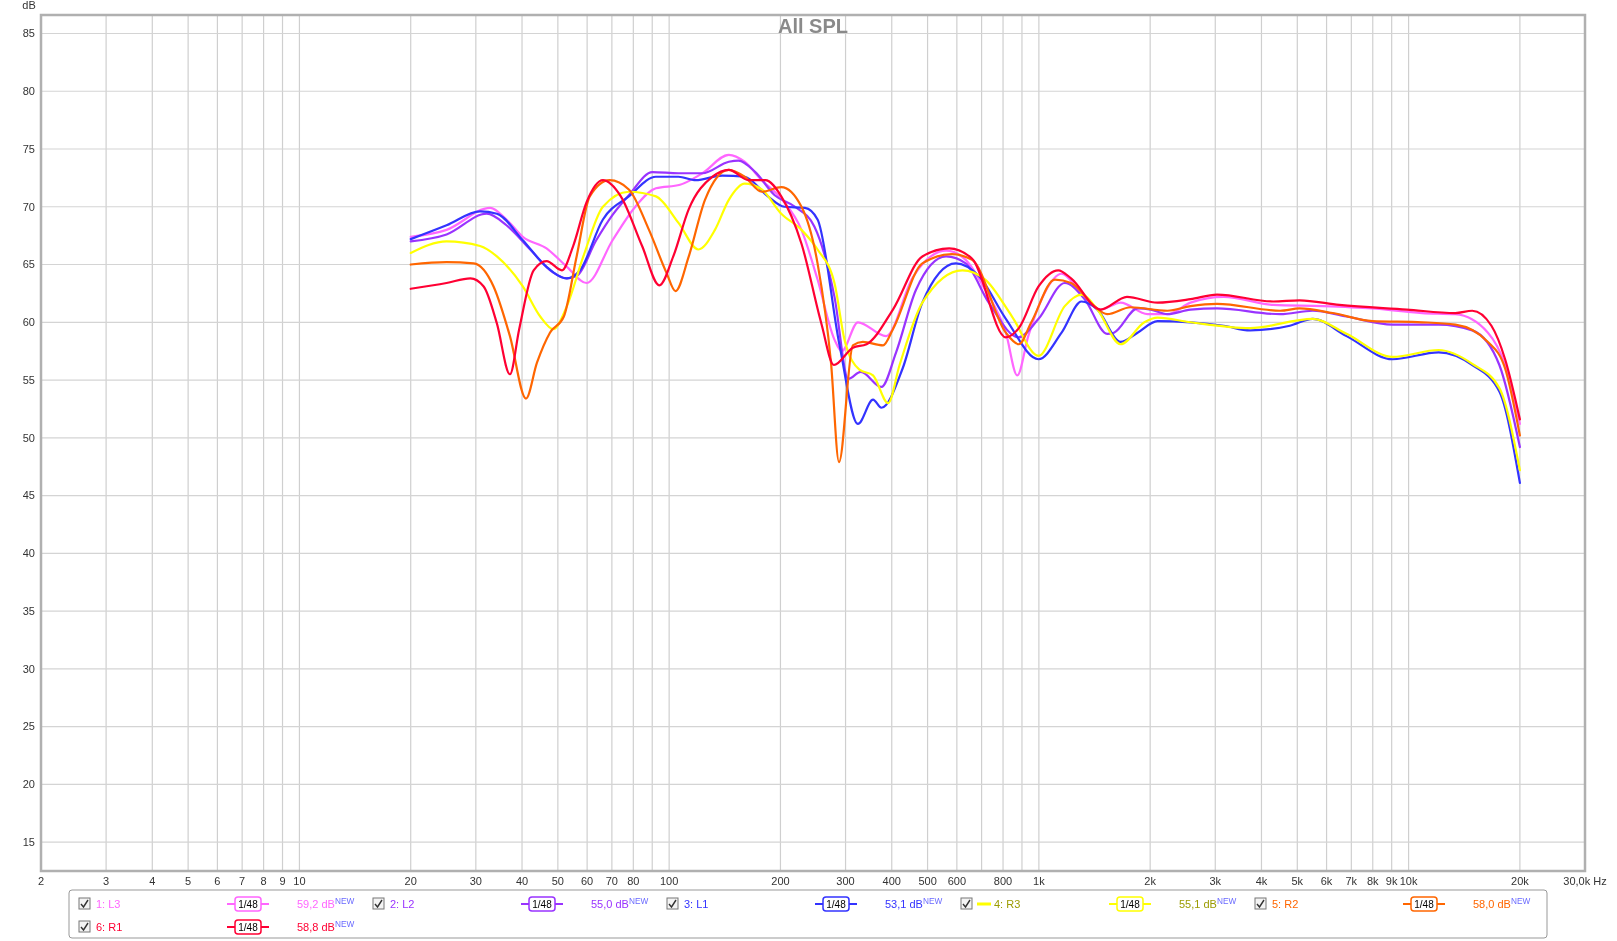  I want to click on text: 53,1 dB$^{NEW}$, so click(914, 903).